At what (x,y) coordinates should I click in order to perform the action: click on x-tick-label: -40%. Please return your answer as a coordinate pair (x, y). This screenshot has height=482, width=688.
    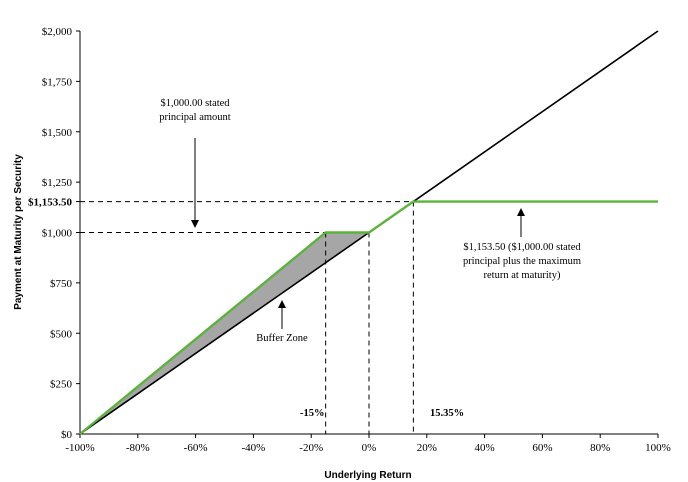
    Looking at the image, I should click on (253, 448).